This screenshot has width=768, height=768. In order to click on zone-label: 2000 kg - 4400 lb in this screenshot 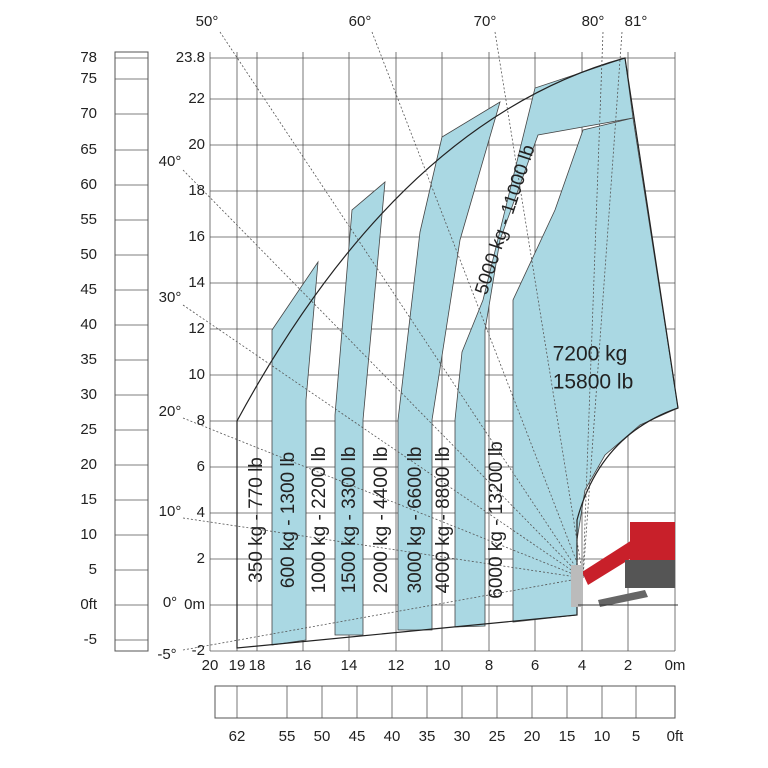, I will do `click(381, 520)`.